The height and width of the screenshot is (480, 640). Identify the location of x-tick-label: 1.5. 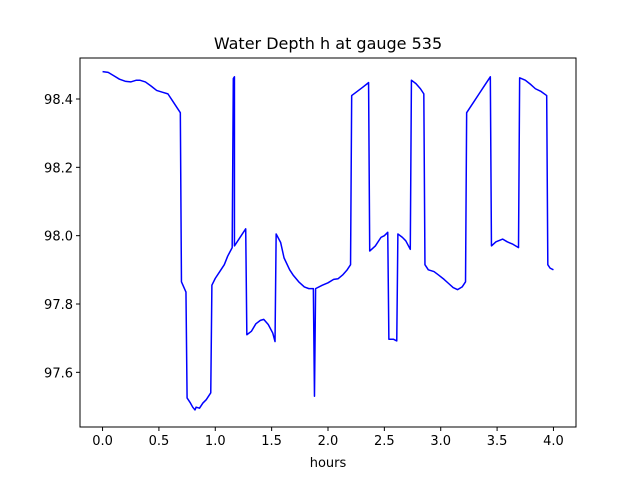
(271, 441).